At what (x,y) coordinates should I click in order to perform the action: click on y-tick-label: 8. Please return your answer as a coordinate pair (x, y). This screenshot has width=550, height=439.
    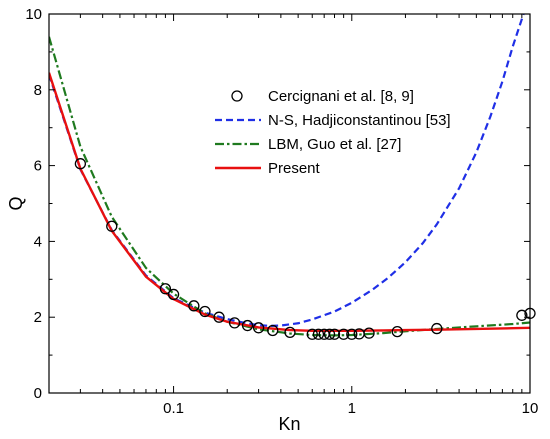
    Looking at the image, I should click on (38, 90).